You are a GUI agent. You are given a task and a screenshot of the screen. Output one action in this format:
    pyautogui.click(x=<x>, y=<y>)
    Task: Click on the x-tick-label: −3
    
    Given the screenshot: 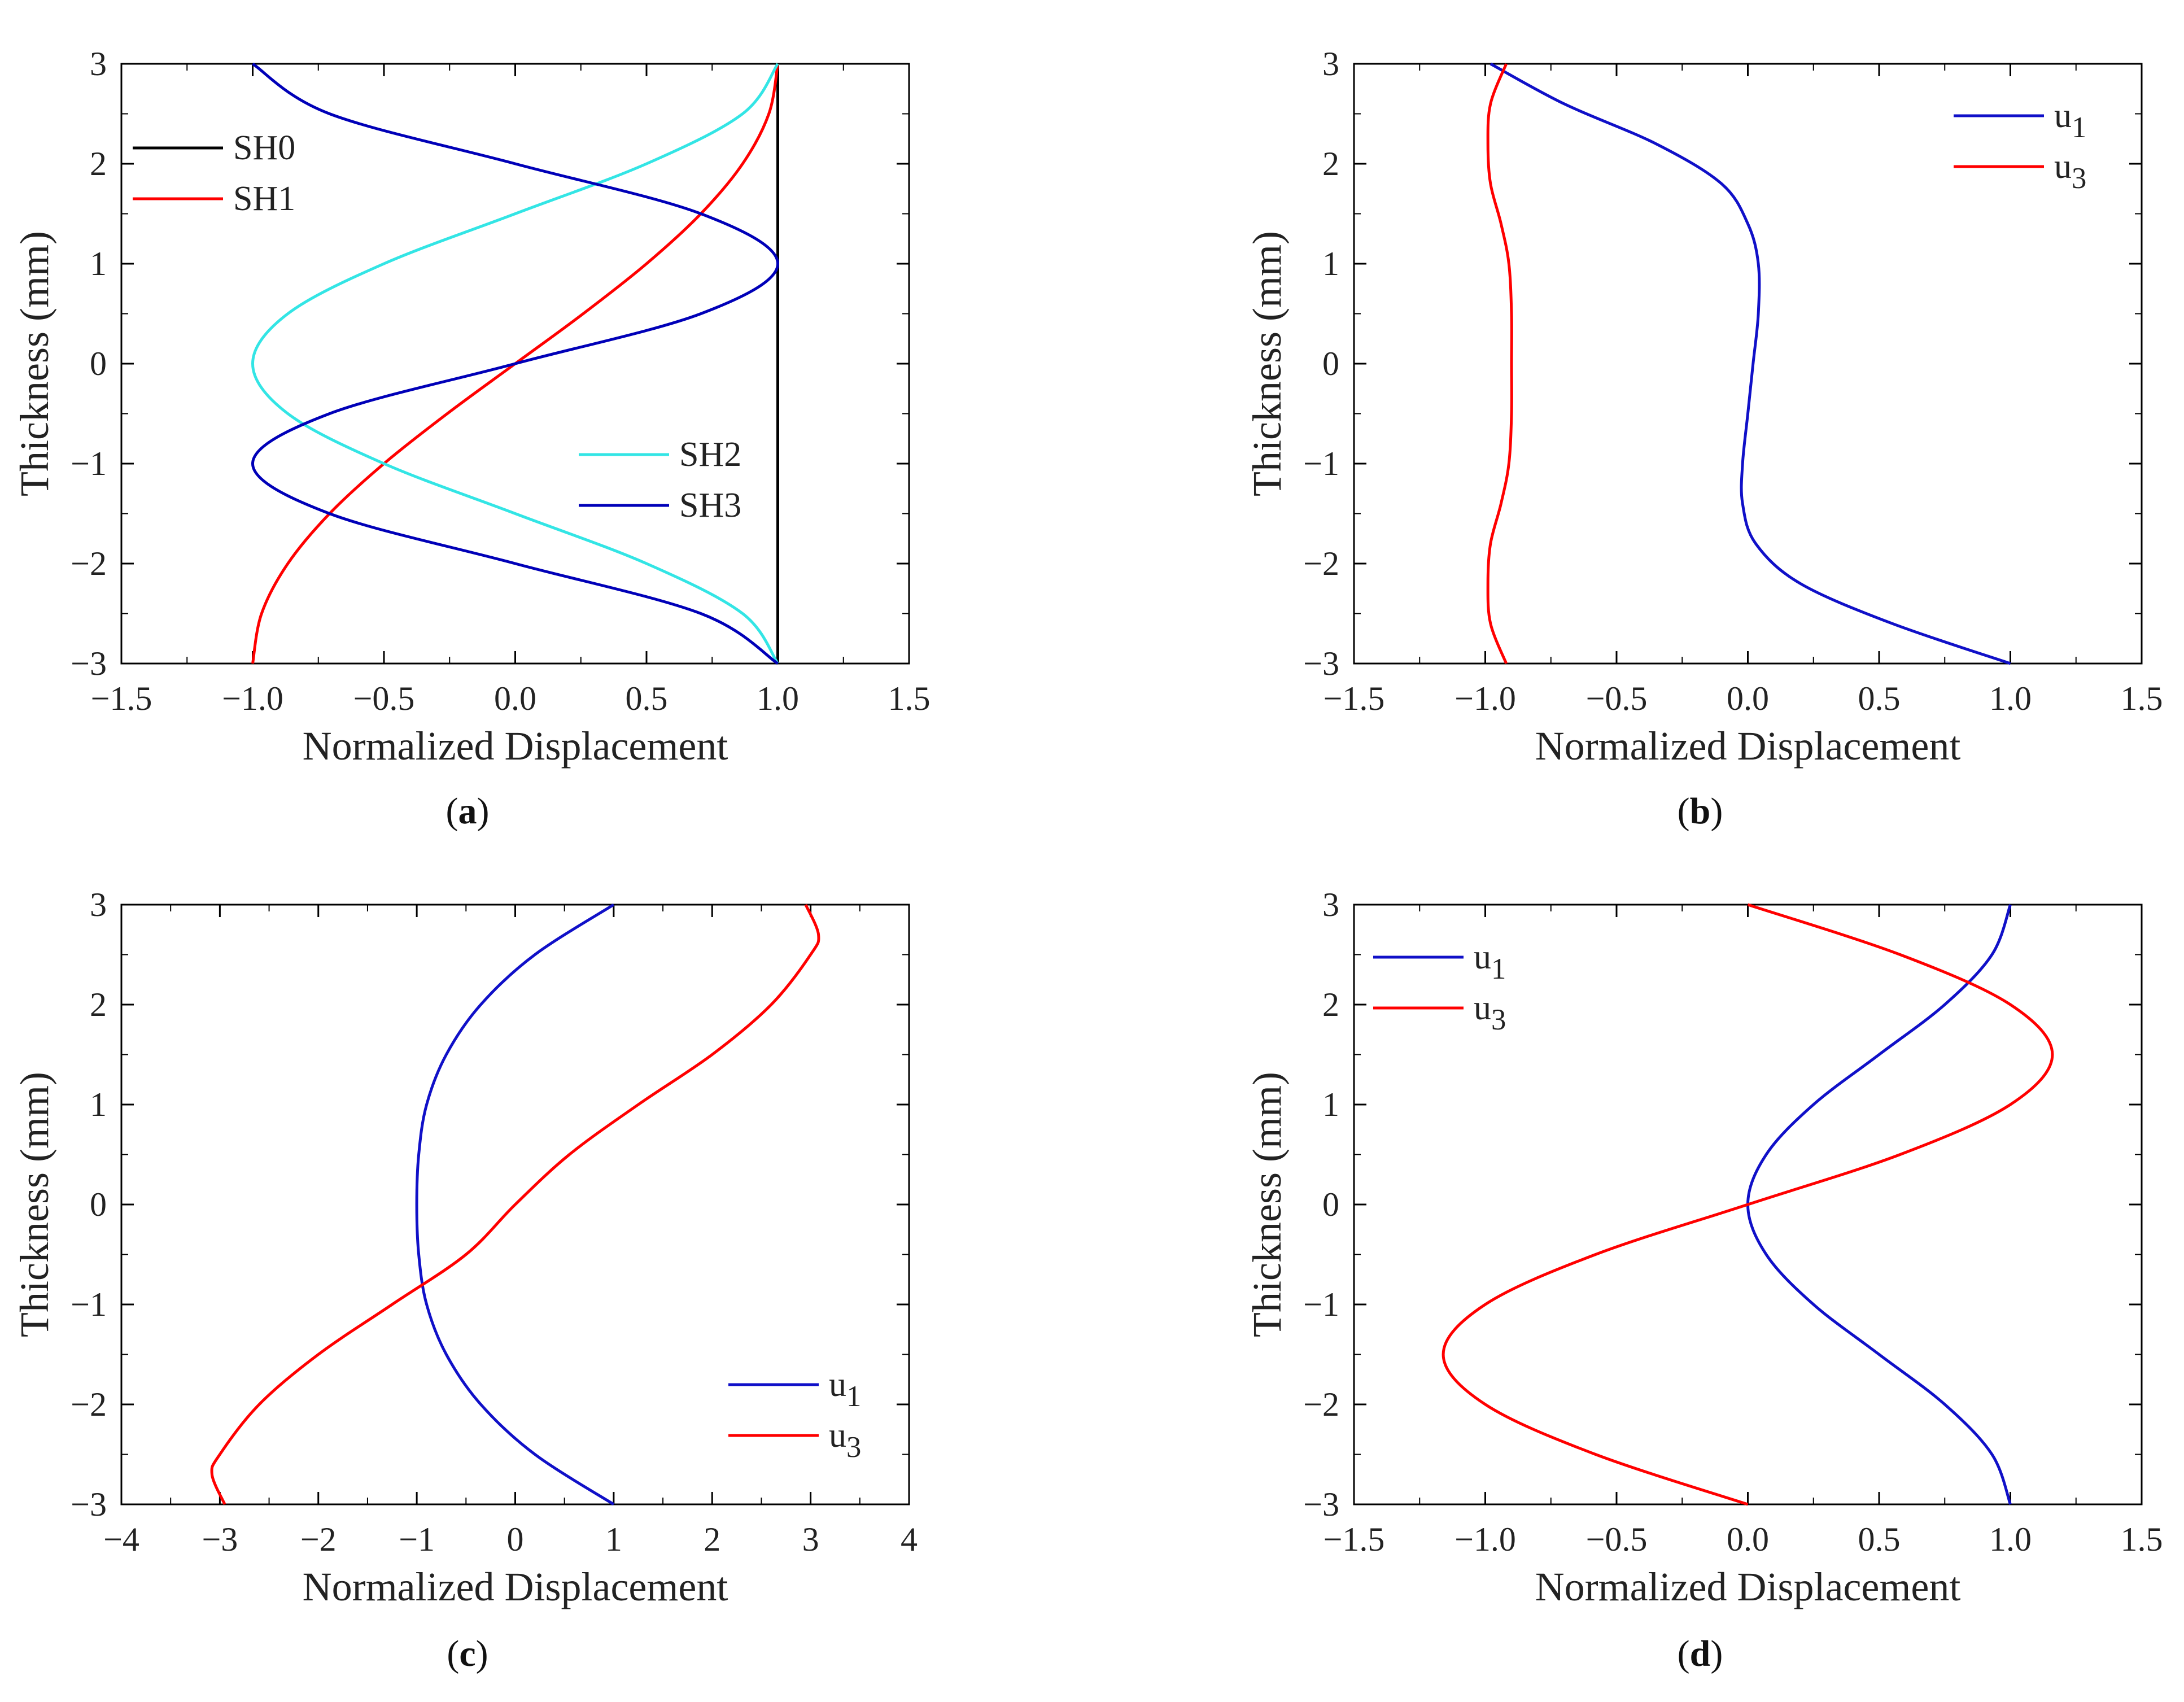 What is the action you would take?
    pyautogui.click(x=220, y=1539)
    